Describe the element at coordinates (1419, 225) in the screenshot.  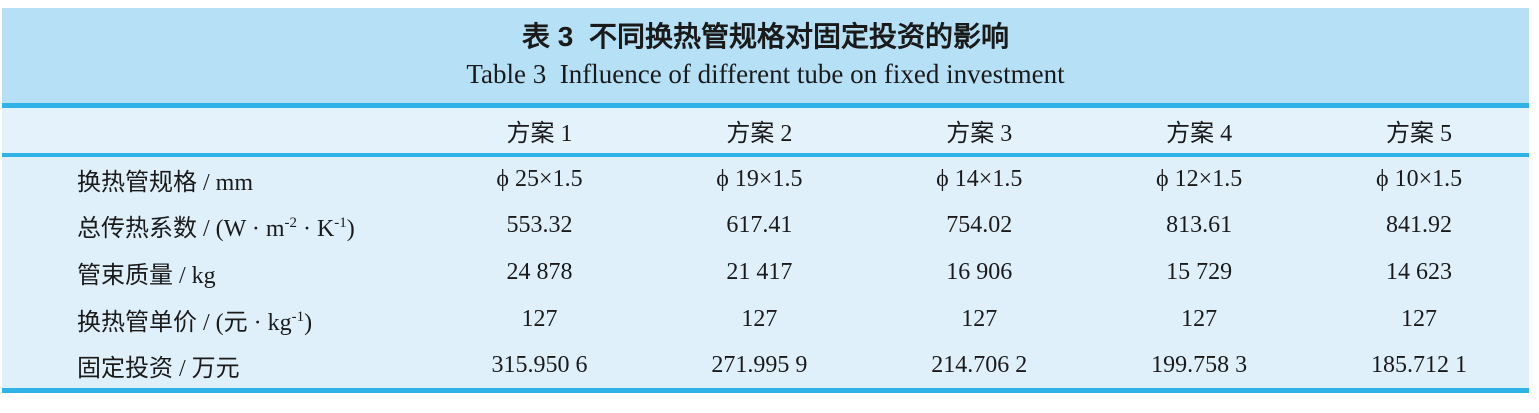
I see `data-cell: 841.92` at that location.